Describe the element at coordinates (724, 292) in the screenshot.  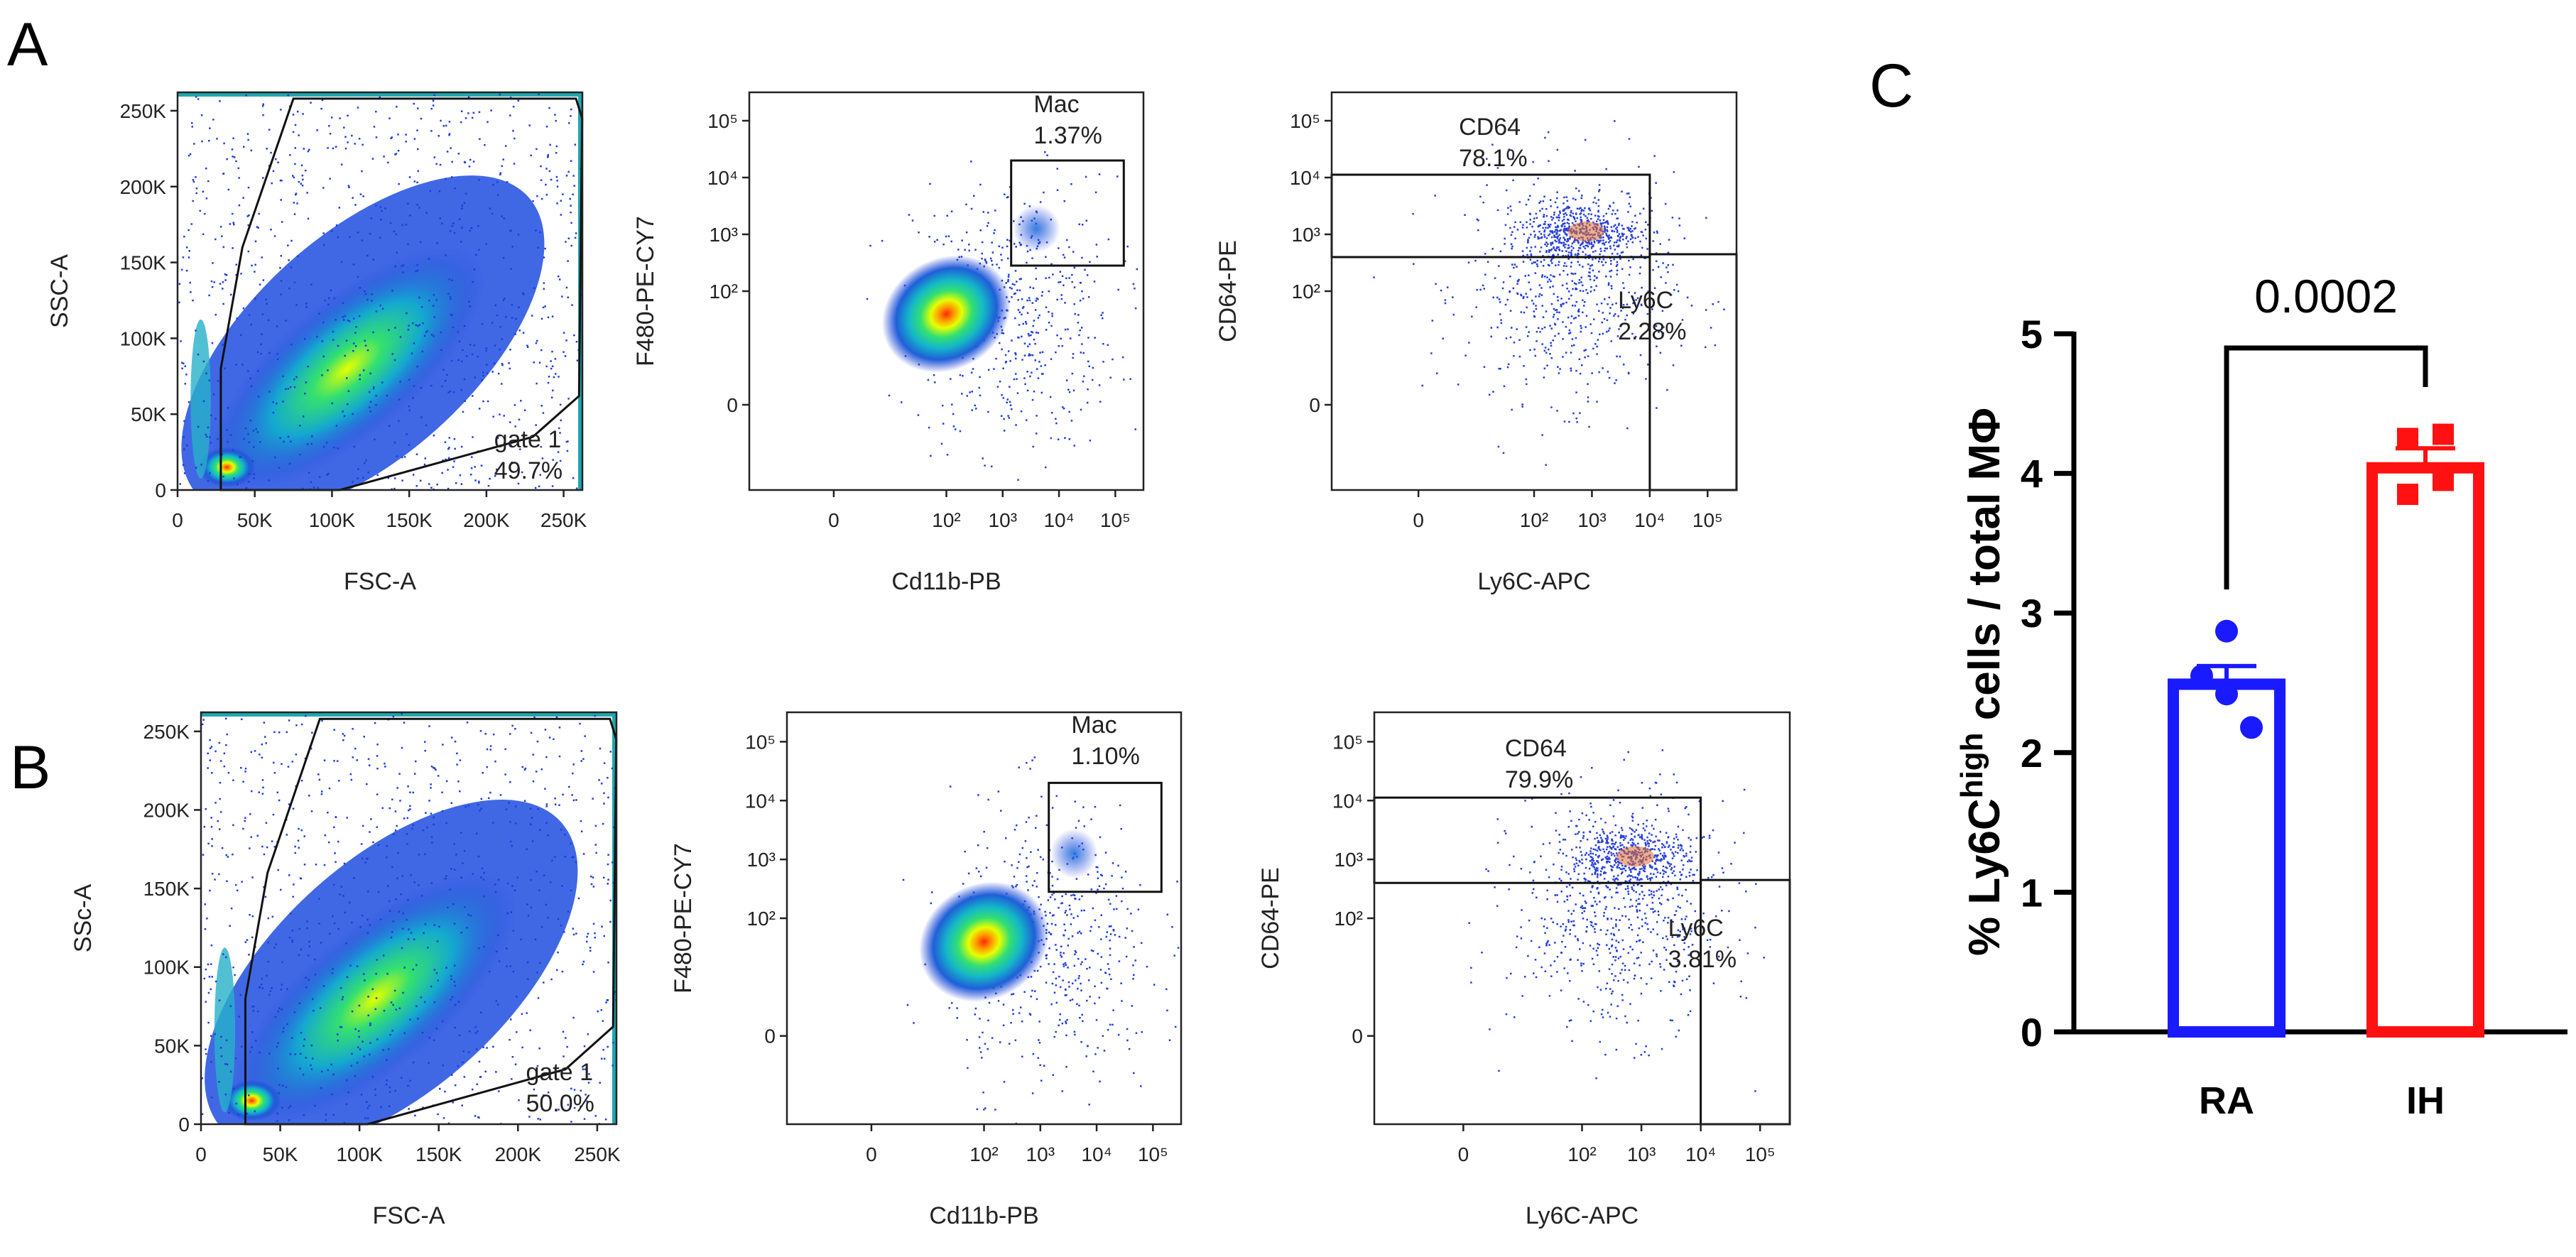
I see `y-tick-label: 10²` at that location.